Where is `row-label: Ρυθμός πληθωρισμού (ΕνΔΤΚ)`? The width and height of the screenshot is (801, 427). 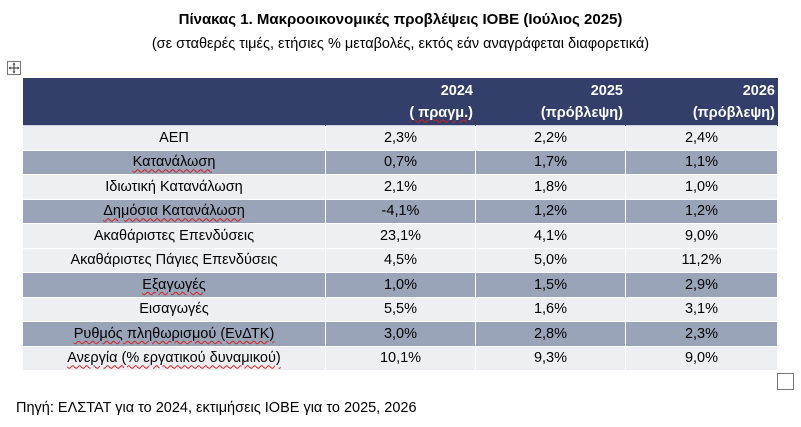
row-label: Ρυθμός πληθωρισμού (ΕνΔΤΚ) is located at coordinates (174, 334).